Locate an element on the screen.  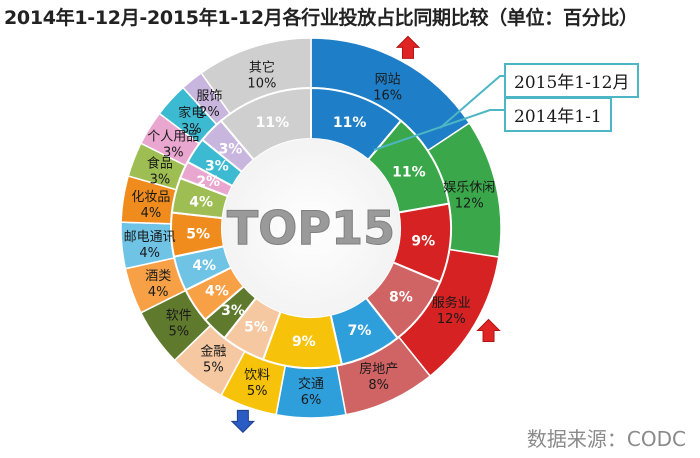
legend-leader-lines is located at coordinates (438, 113).